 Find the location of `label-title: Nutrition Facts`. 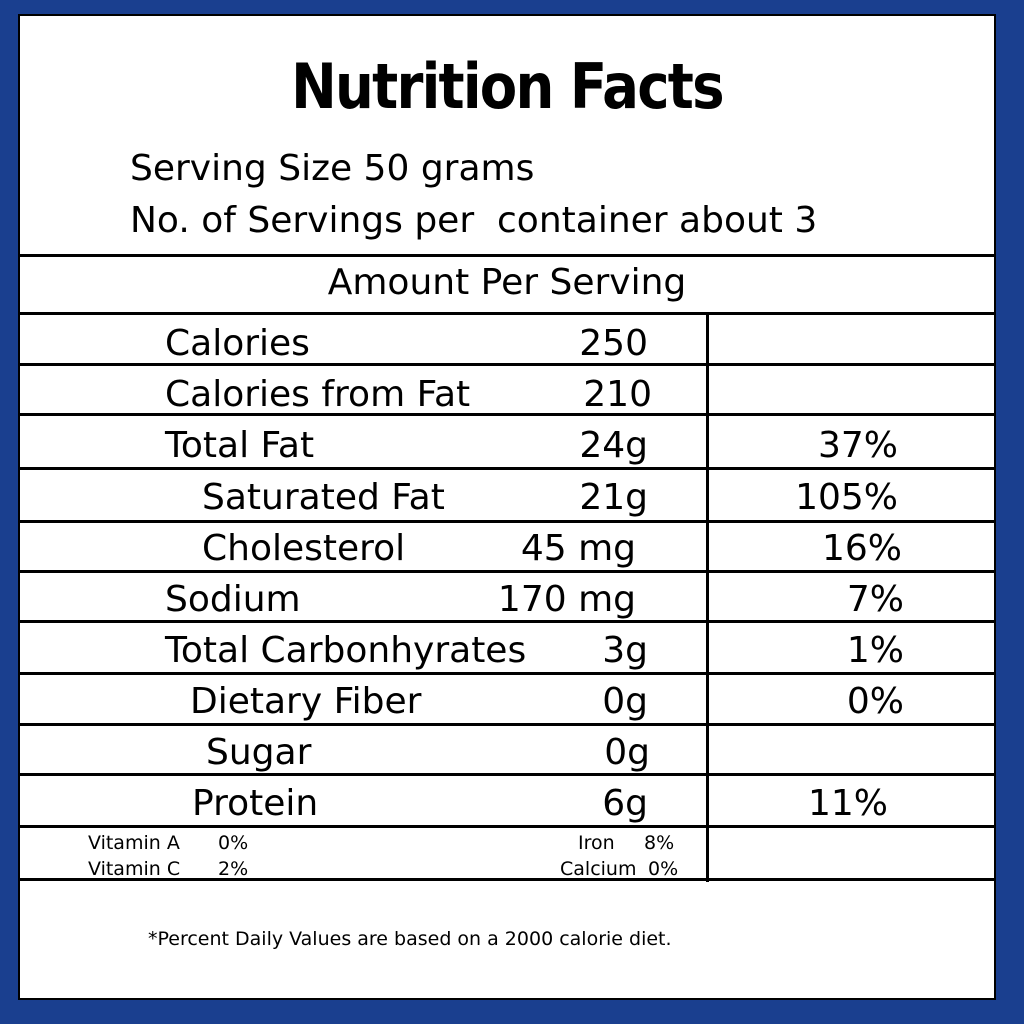

label-title: Nutrition Facts is located at coordinates (507, 86).